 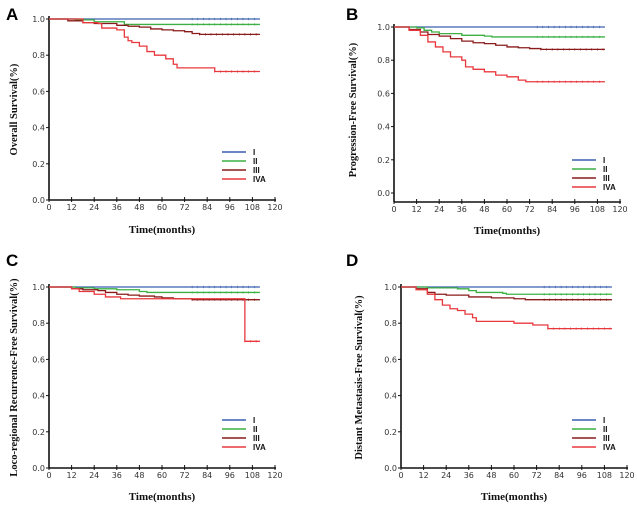 What do you see at coordinates (12, 260) in the screenshot?
I see `panel-letter: C` at bounding box center [12, 260].